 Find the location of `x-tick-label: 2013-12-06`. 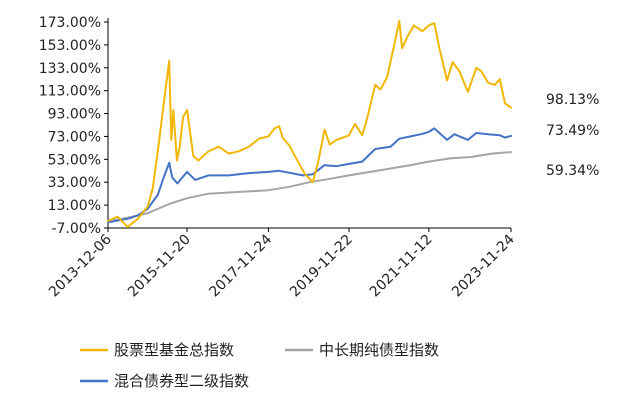

x-tick-label: 2013-12-06 is located at coordinates (80, 265).